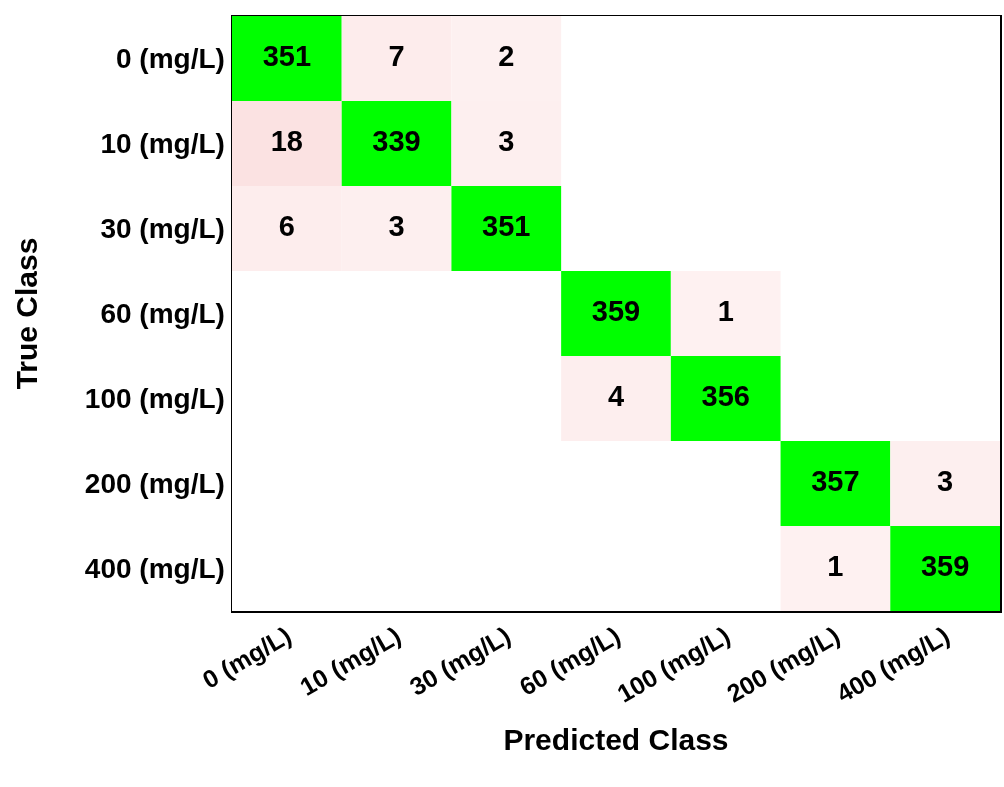 The image size is (1004, 787). I want to click on data-label: 4, so click(616, 395).